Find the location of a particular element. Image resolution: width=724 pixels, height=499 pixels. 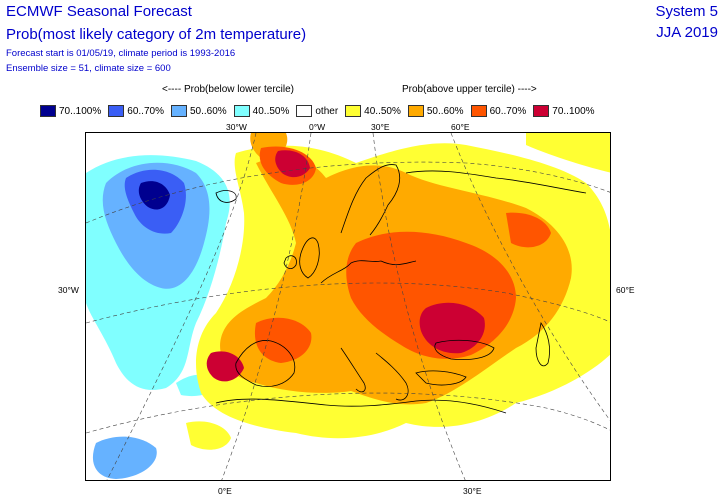

forecast-title: ECMWF Seasonal Forecast is located at coordinates (99, 11).